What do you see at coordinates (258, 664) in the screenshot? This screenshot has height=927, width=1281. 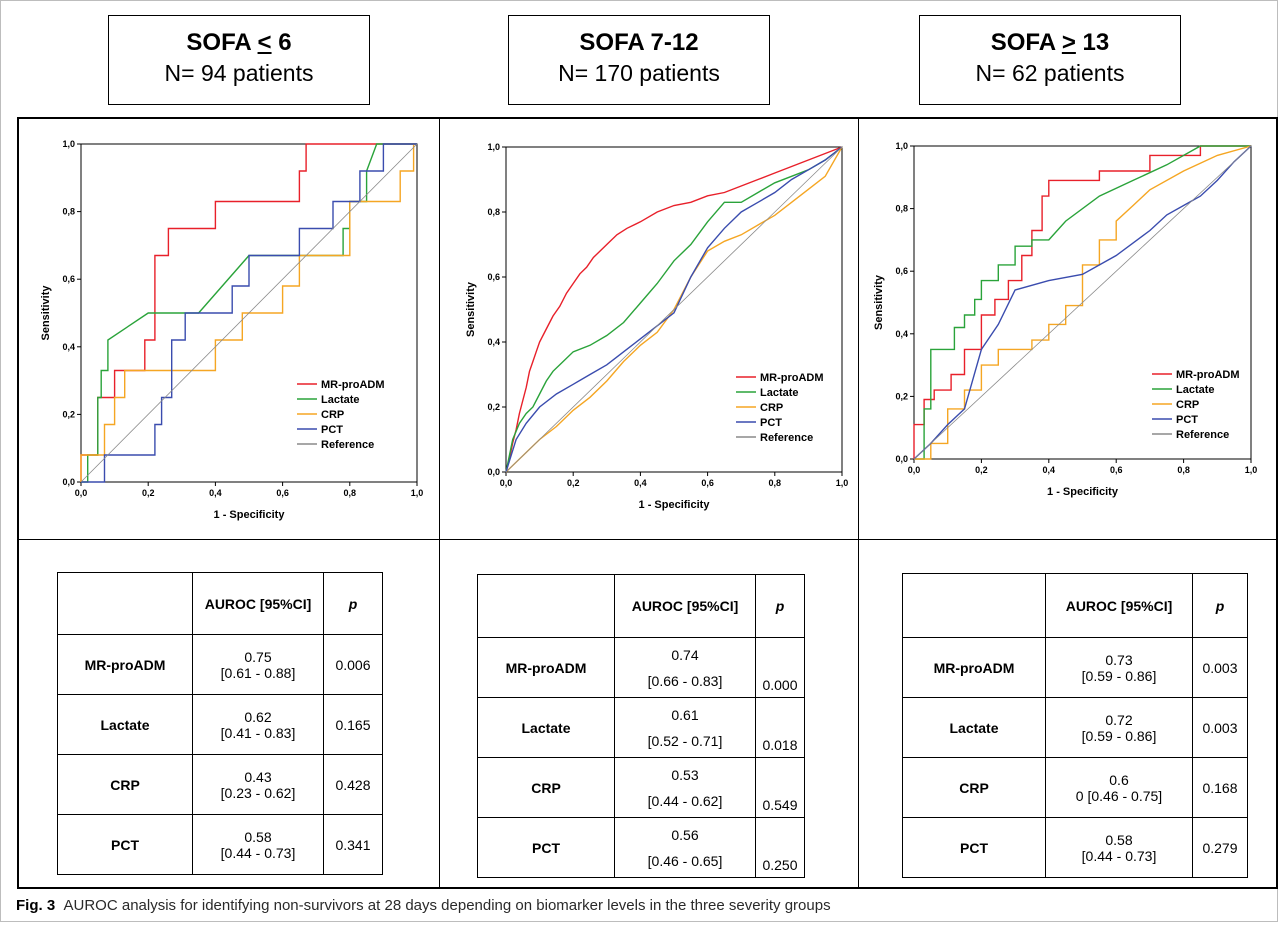 I see `auroc-cell: 0.75 [0.61 - 0.88]` at bounding box center [258, 664].